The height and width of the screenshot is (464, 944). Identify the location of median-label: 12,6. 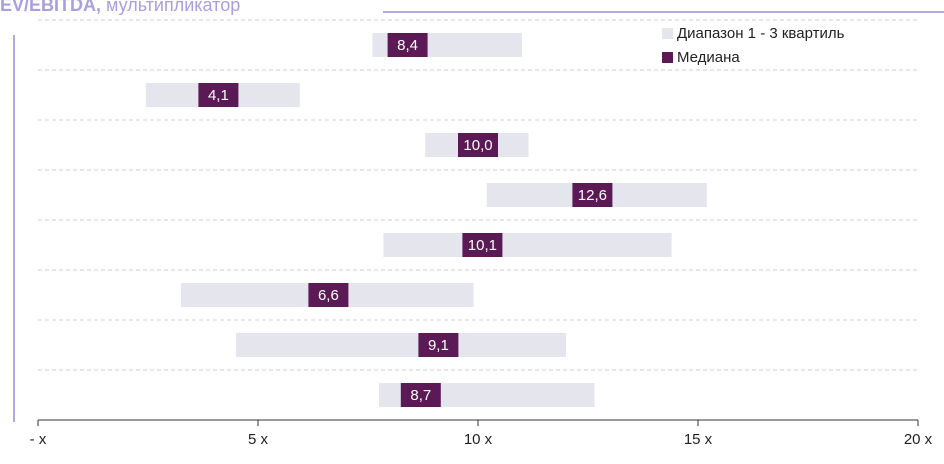
(592, 195).